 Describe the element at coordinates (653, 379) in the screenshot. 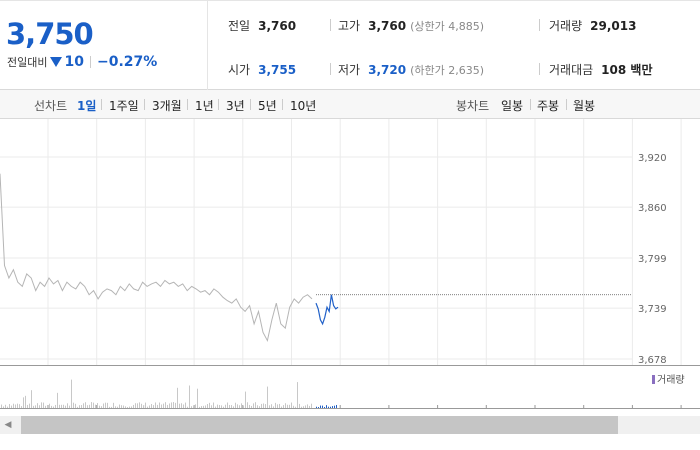

I see `volume-legend-swatch` at that location.